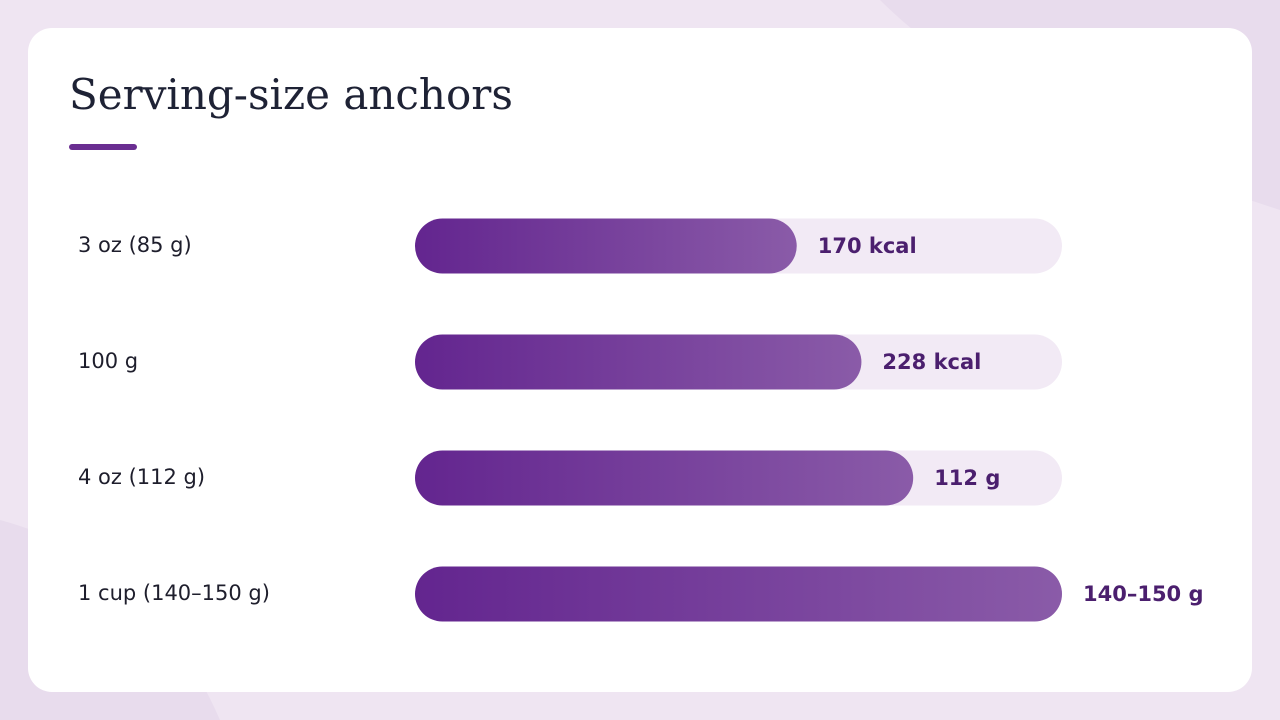 This screenshot has width=1280, height=720. What do you see at coordinates (967, 478) in the screenshot?
I see `value-label: 112 g` at bounding box center [967, 478].